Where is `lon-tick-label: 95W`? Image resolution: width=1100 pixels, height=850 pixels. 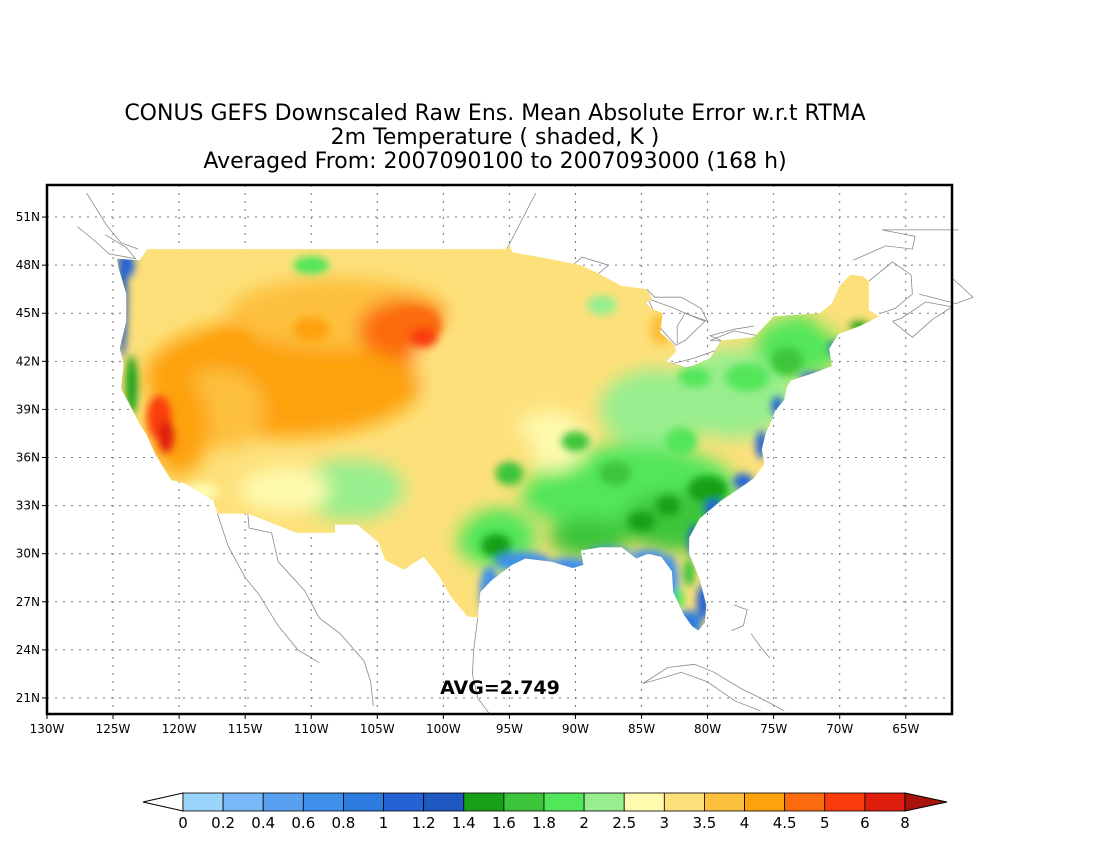 lon-tick-label: 95W is located at coordinates (509, 729).